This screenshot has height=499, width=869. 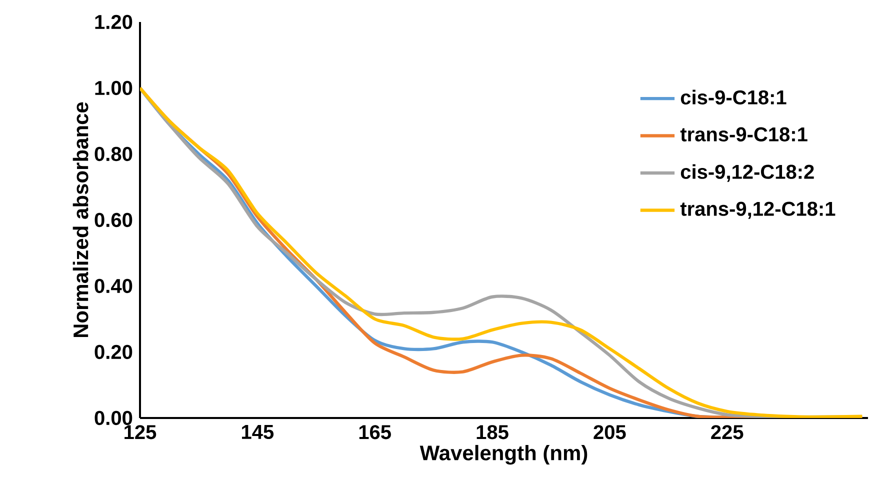 I want to click on legend-label: trans-9-C18:1, so click(x=744, y=134).